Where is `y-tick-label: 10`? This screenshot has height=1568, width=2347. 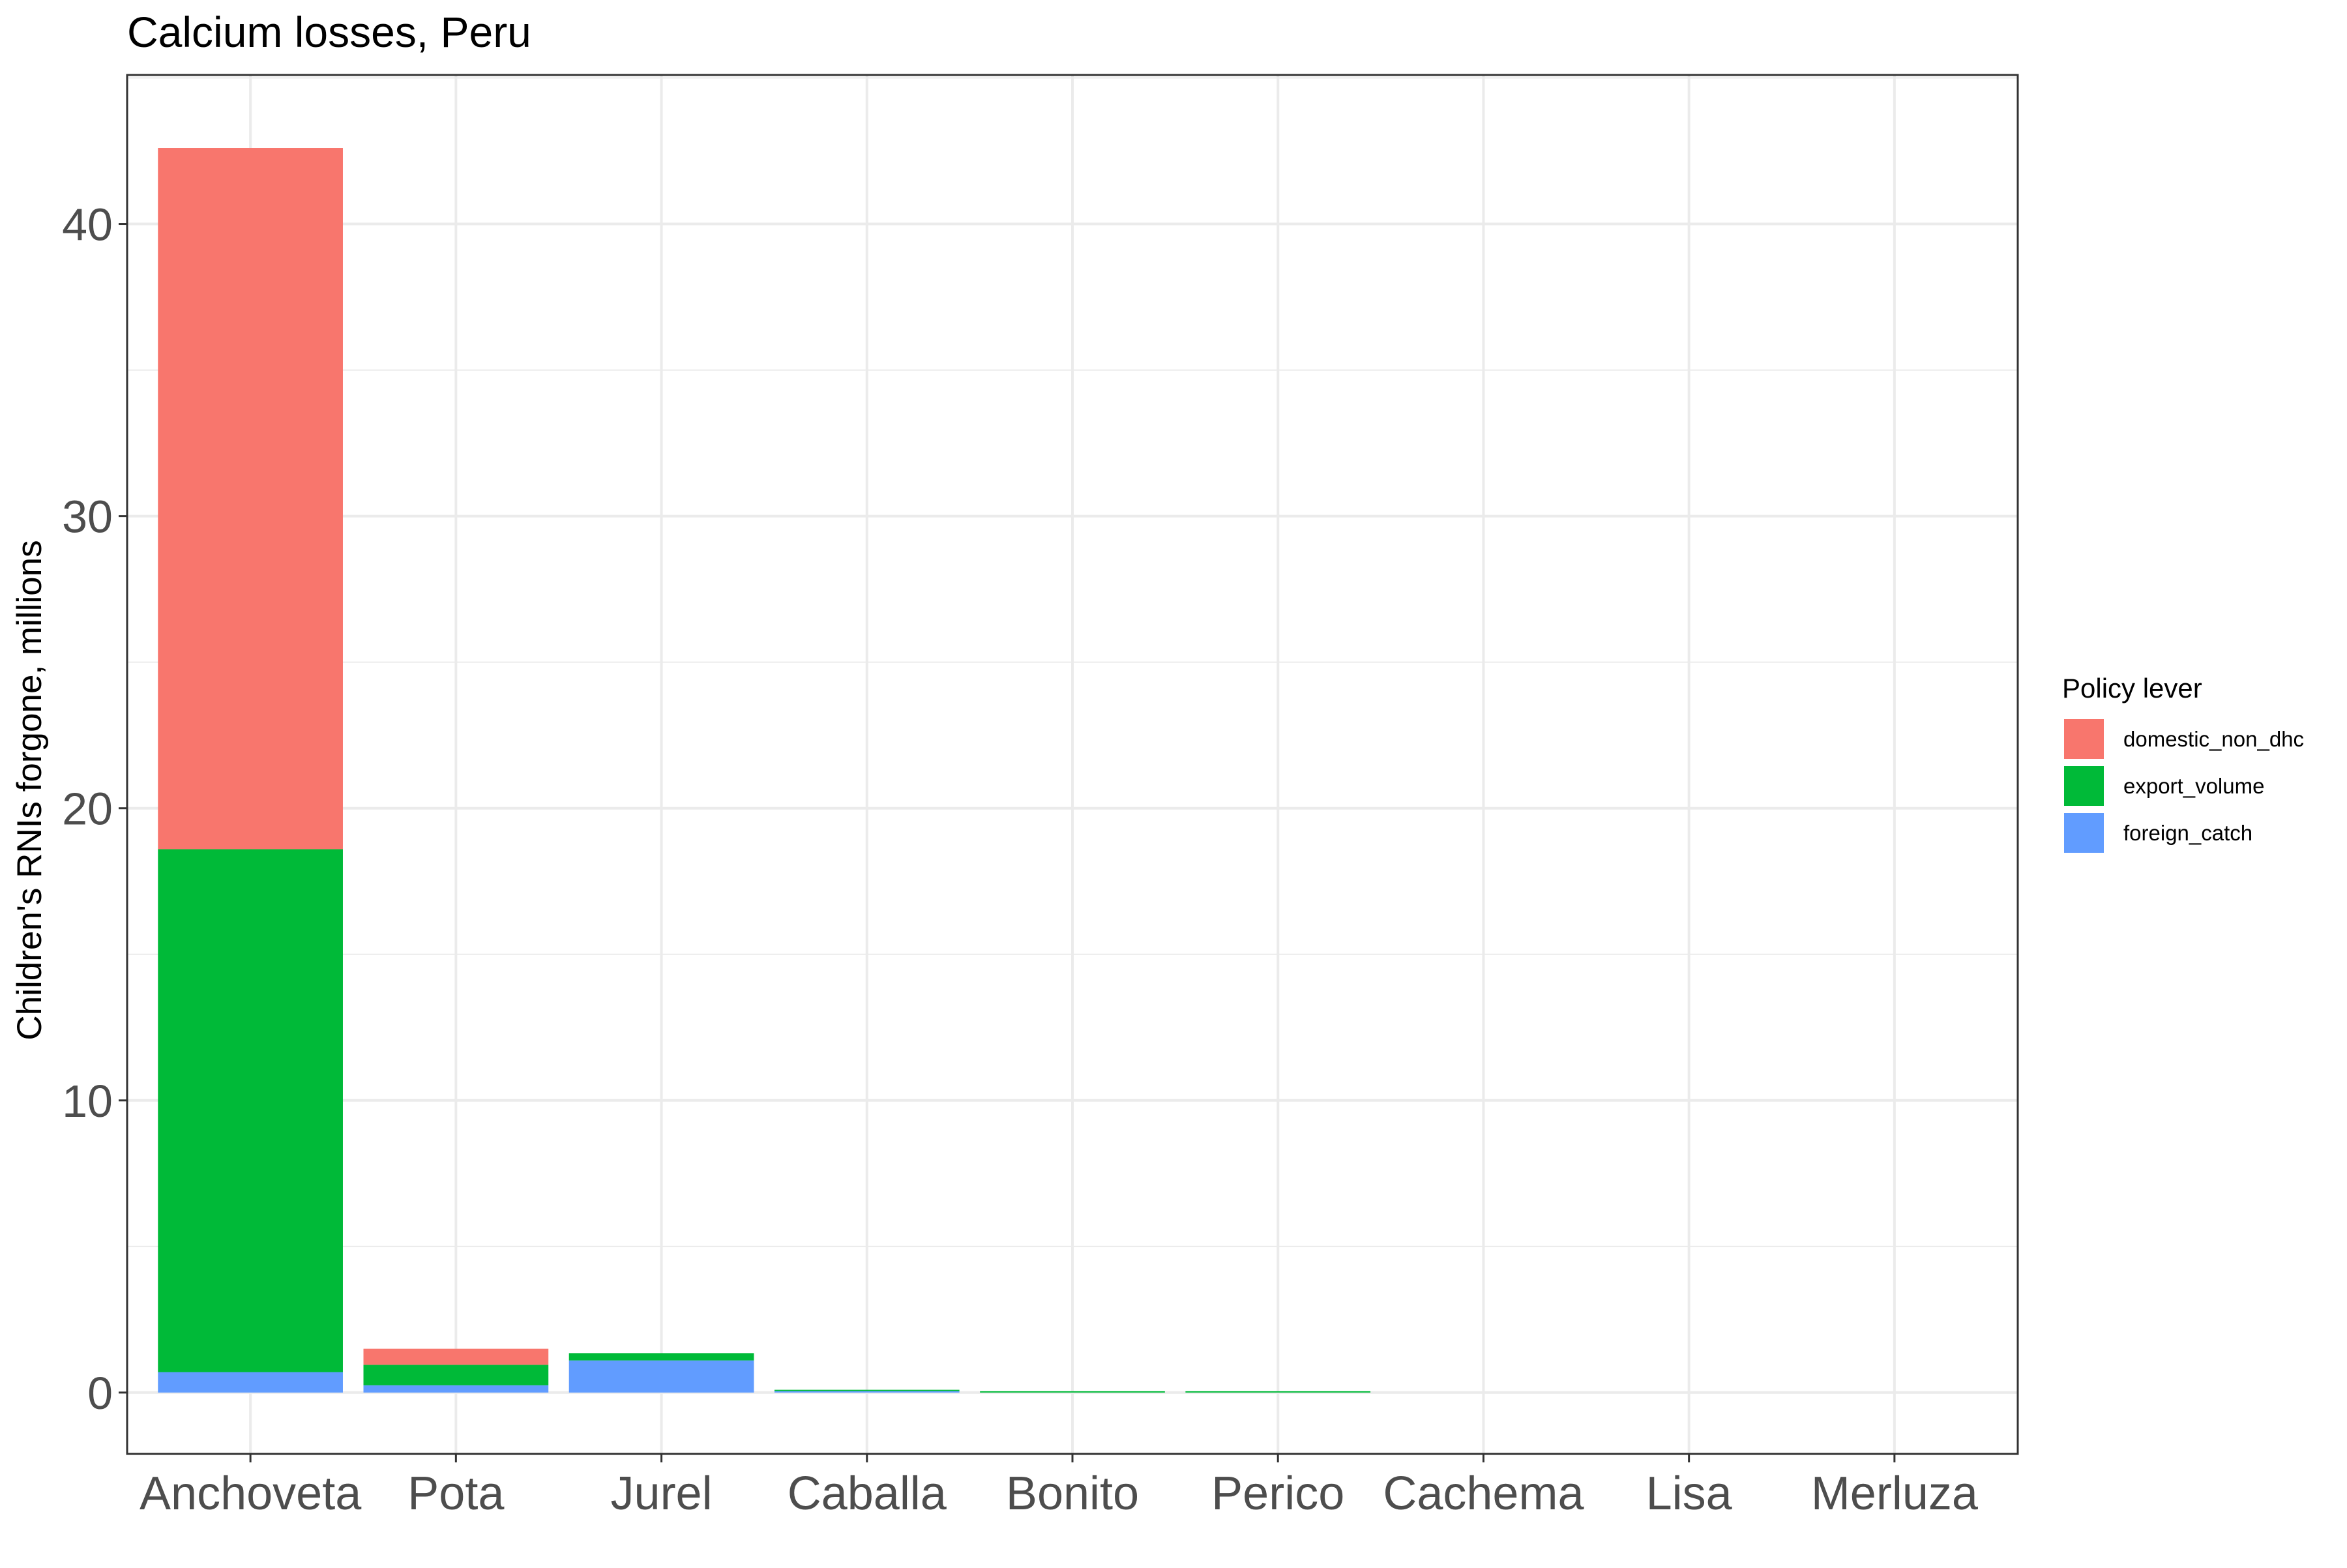 y-tick-label: 10 is located at coordinates (87, 1102).